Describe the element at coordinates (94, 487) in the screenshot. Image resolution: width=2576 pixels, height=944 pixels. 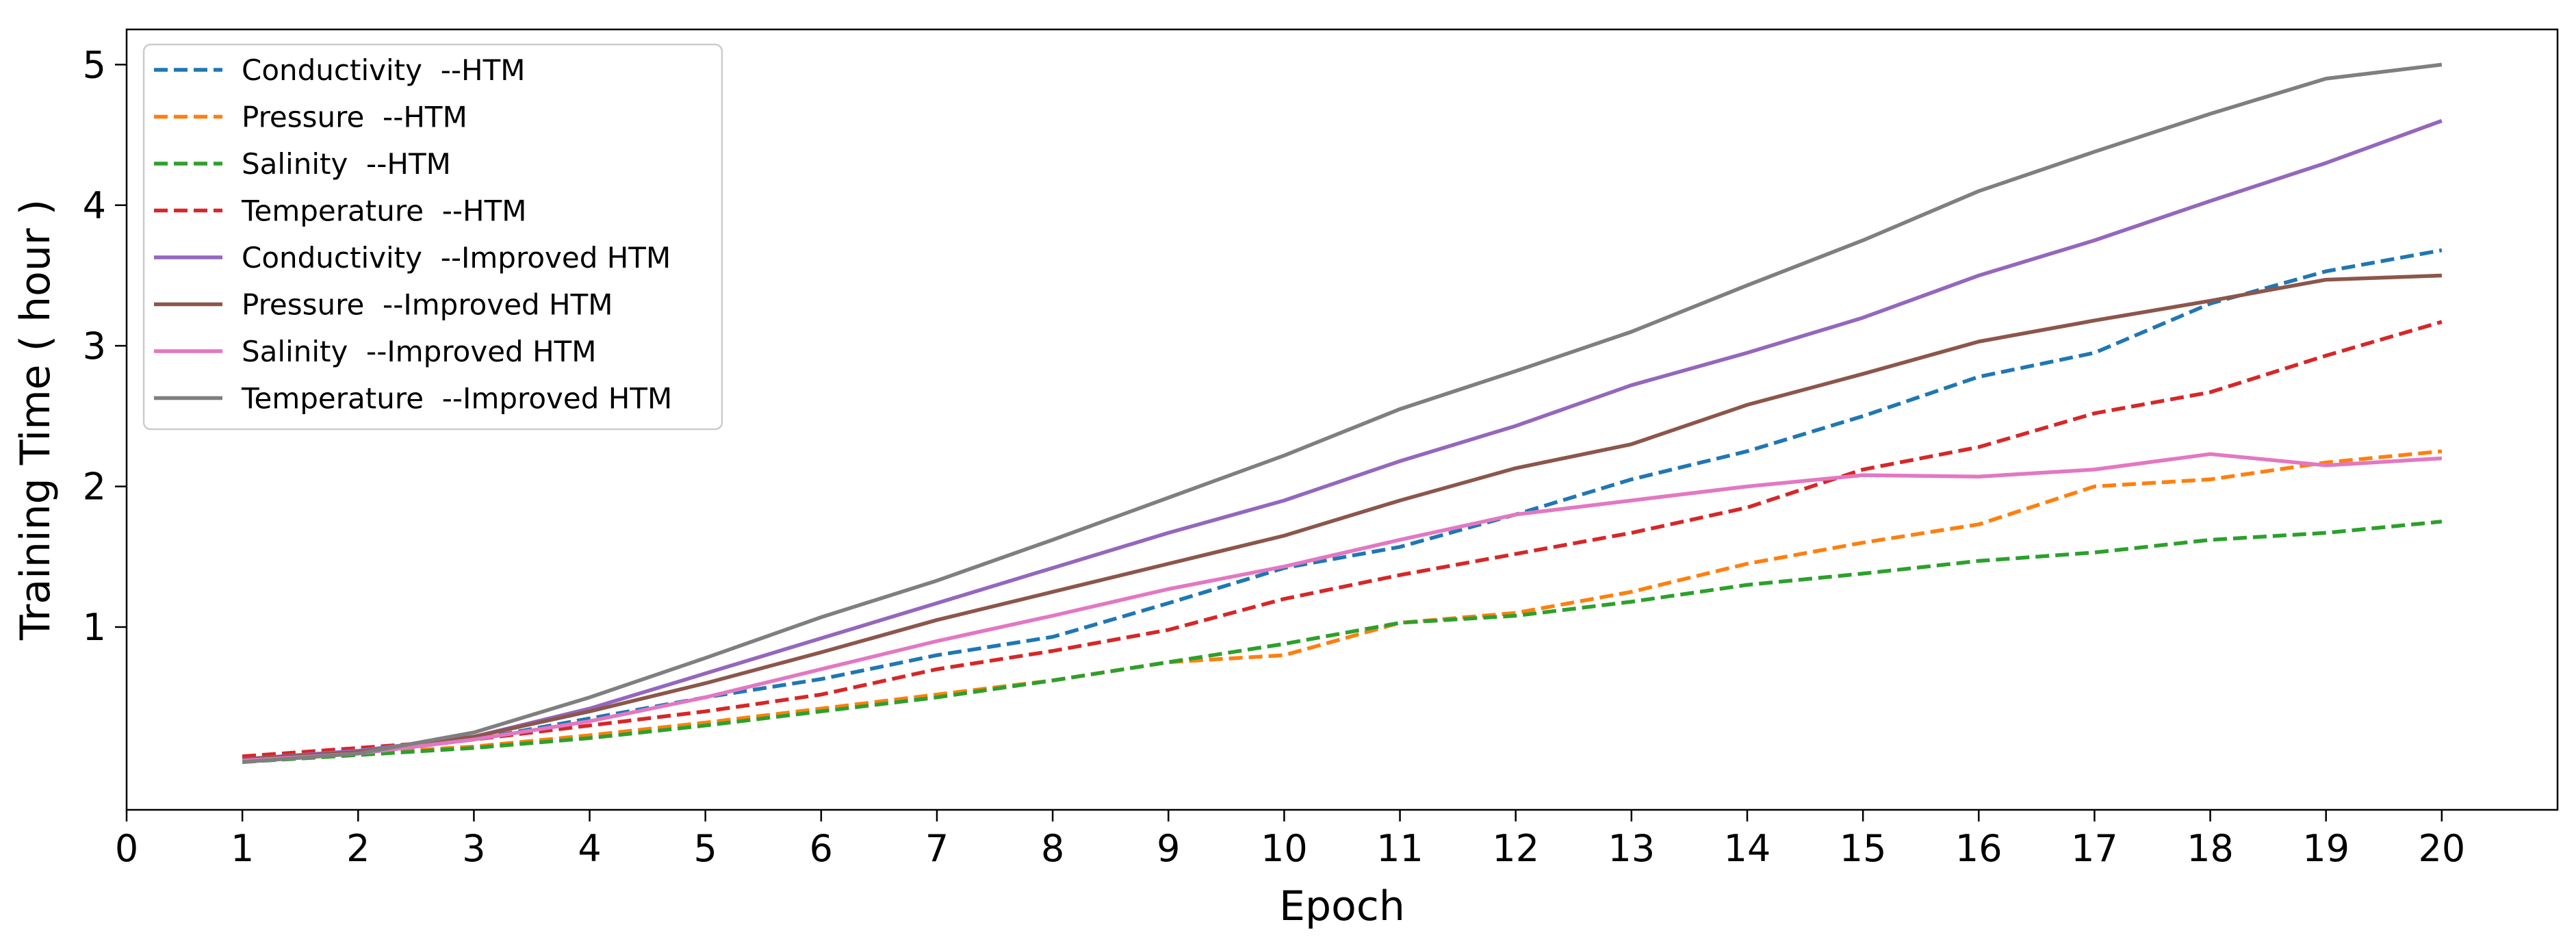
I see `y-tick-label: 2` at that location.